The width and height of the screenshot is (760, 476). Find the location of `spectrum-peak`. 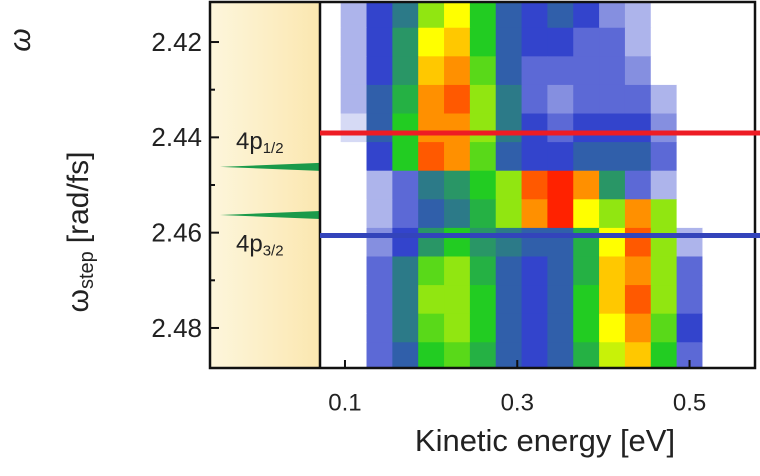

spectrum-peak is located at coordinates (270, 166).